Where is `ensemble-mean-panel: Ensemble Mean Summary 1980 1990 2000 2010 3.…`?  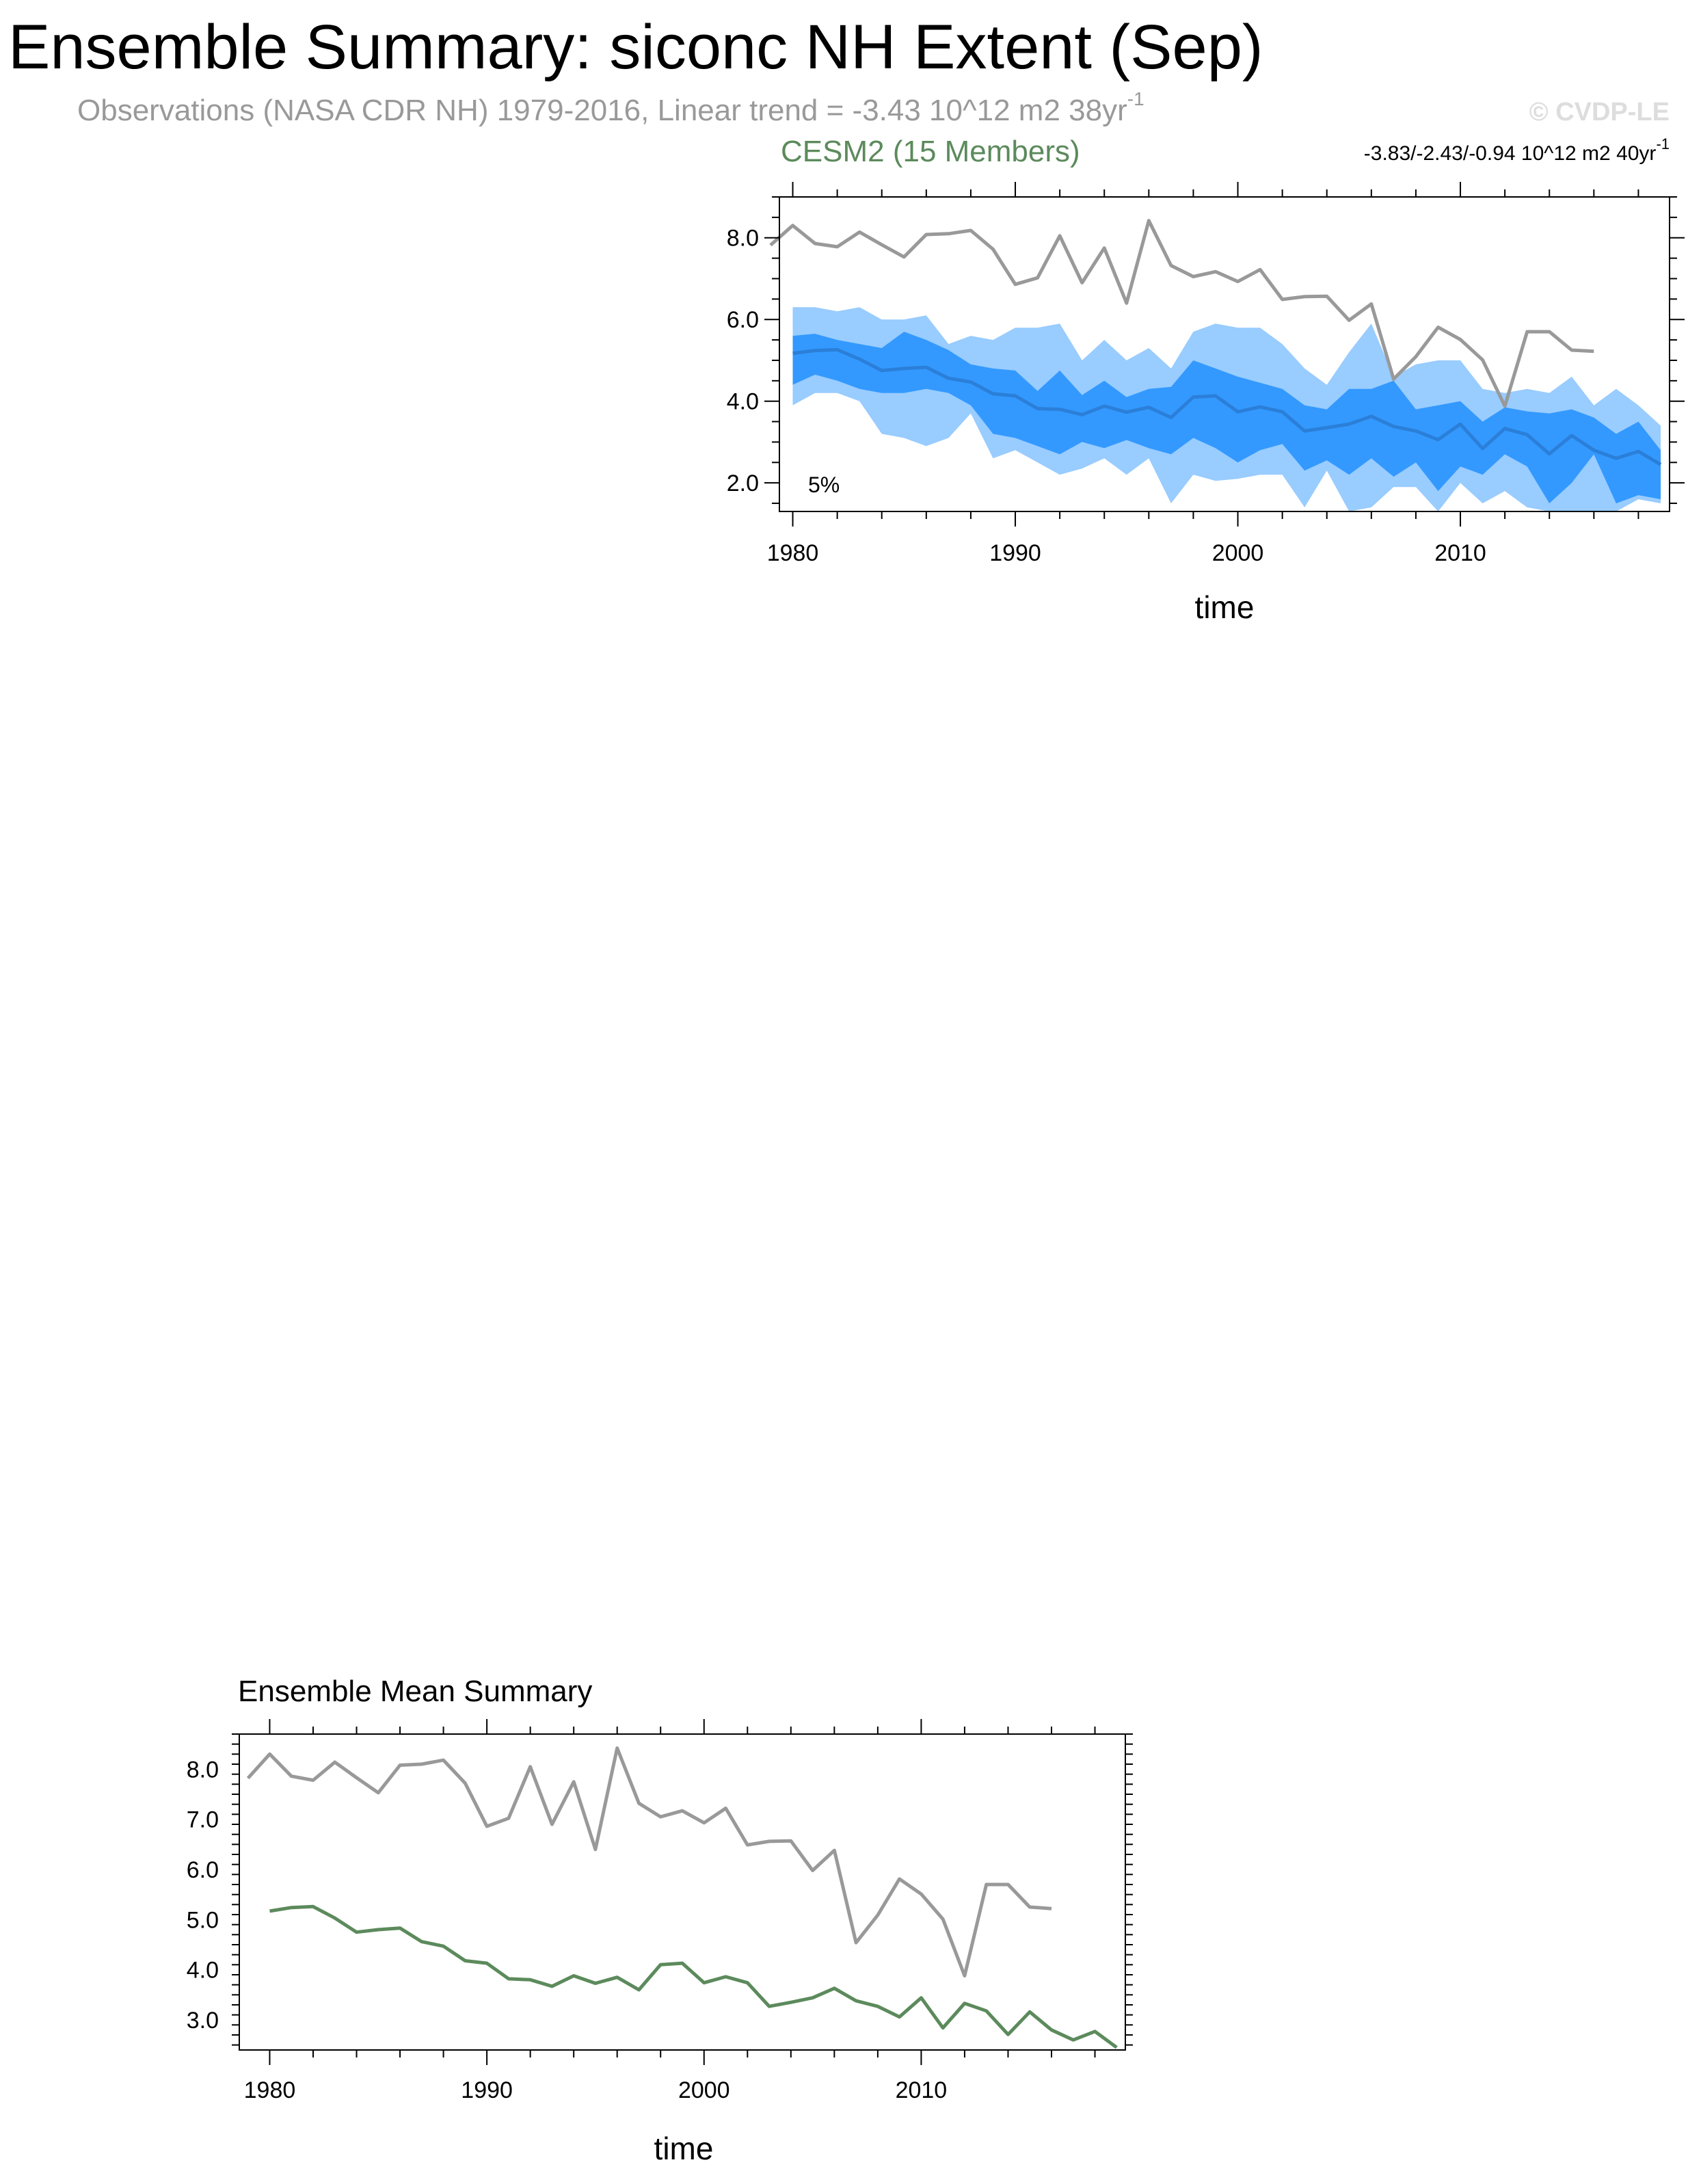
ensemble-mean-panel: Ensemble Mean Summary 1980 1990 2000 2010 3.… is located at coordinates (660, 1920).